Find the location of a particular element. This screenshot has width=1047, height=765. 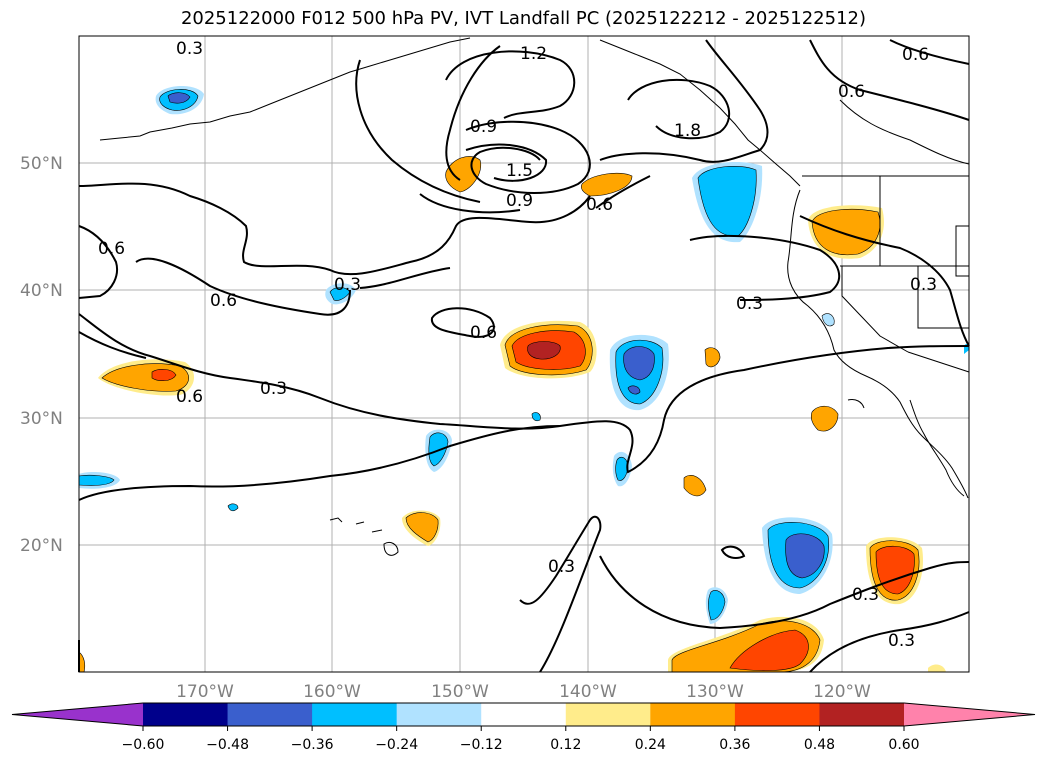

colorbar-tick-label: 0.60 is located at coordinates (903, 745).